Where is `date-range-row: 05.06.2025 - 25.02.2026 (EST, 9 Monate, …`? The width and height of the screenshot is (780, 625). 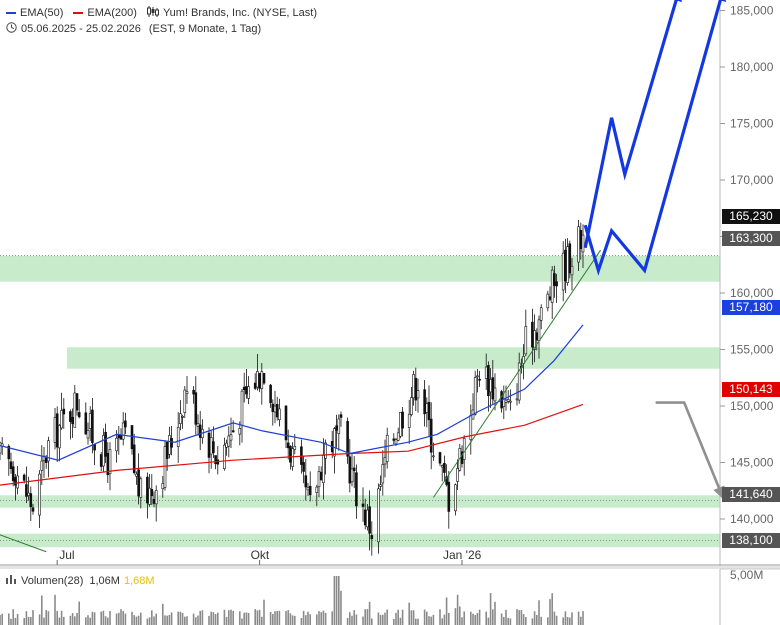 date-range-row: 05.06.2025 - 25.02.2026 (EST, 9 Monate, … is located at coordinates (133, 29).